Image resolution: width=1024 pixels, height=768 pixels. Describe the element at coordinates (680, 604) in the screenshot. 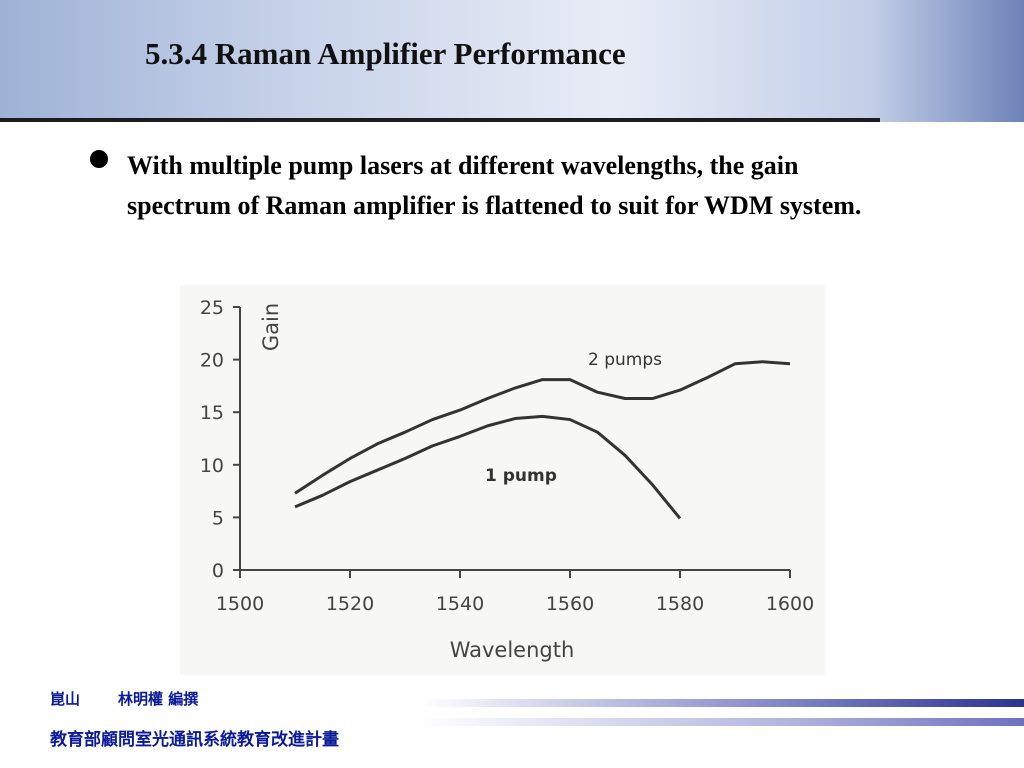

I see `x-tick-label: 1580` at that location.